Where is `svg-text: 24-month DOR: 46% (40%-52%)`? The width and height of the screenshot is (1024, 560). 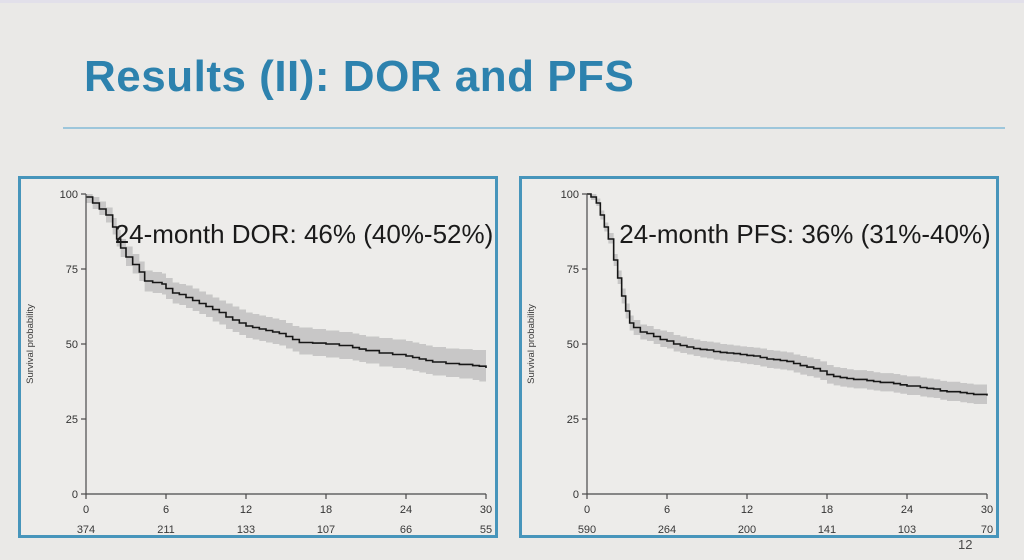
svg-text: 24-month DOR: 46% (40%-52%) is located at coordinates (304, 234).